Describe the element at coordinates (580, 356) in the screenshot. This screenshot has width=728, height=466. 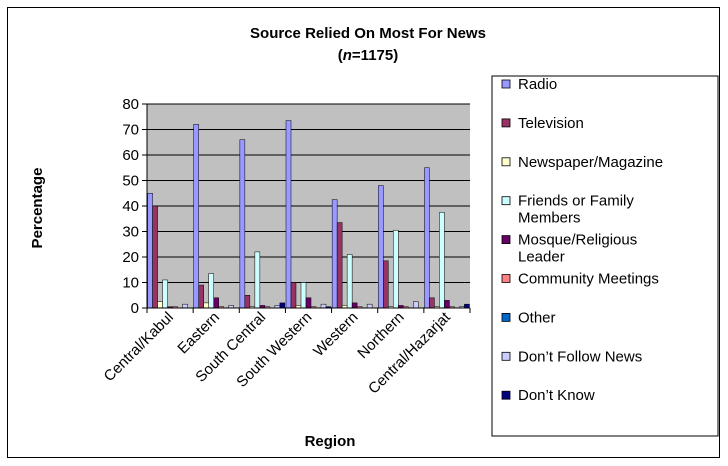
I see `legend-label: Don’t Follow News` at that location.